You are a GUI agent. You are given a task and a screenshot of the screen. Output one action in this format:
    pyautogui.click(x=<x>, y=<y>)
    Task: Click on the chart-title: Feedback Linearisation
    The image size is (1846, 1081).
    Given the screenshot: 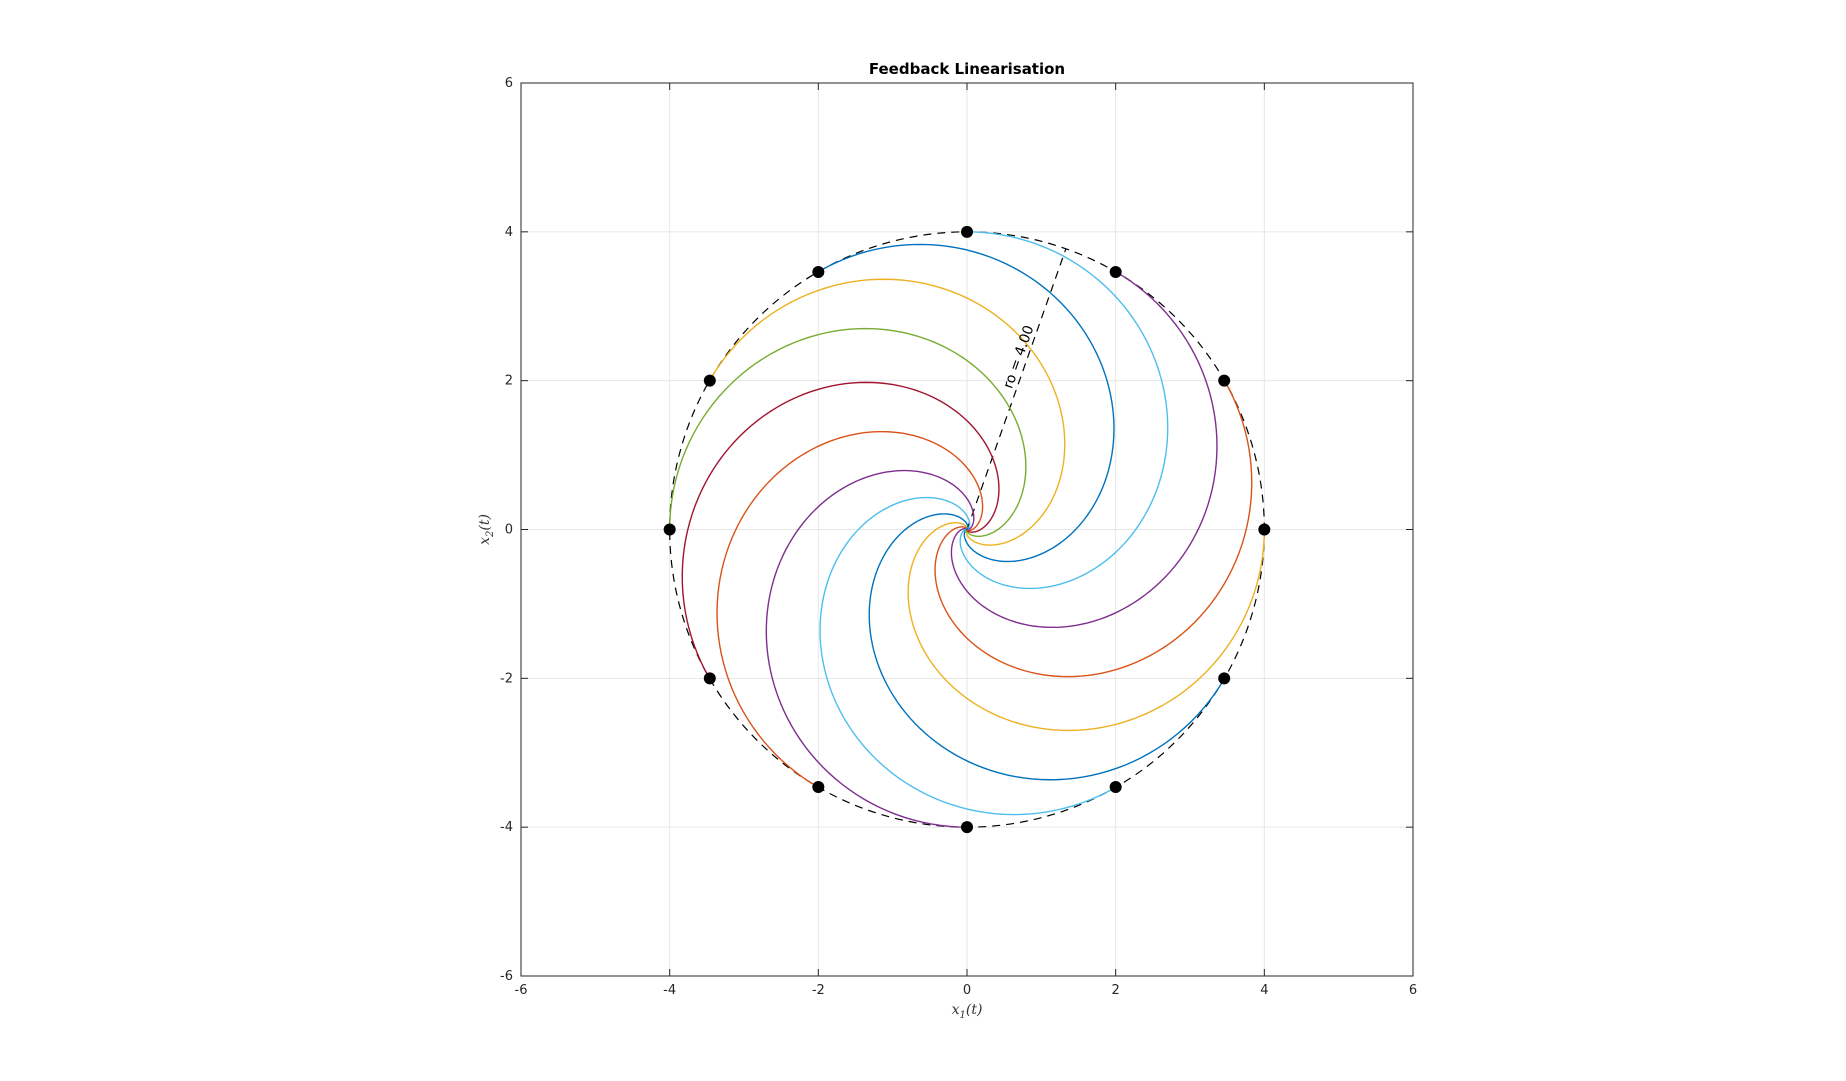 What is the action you would take?
    pyautogui.click(x=967, y=69)
    